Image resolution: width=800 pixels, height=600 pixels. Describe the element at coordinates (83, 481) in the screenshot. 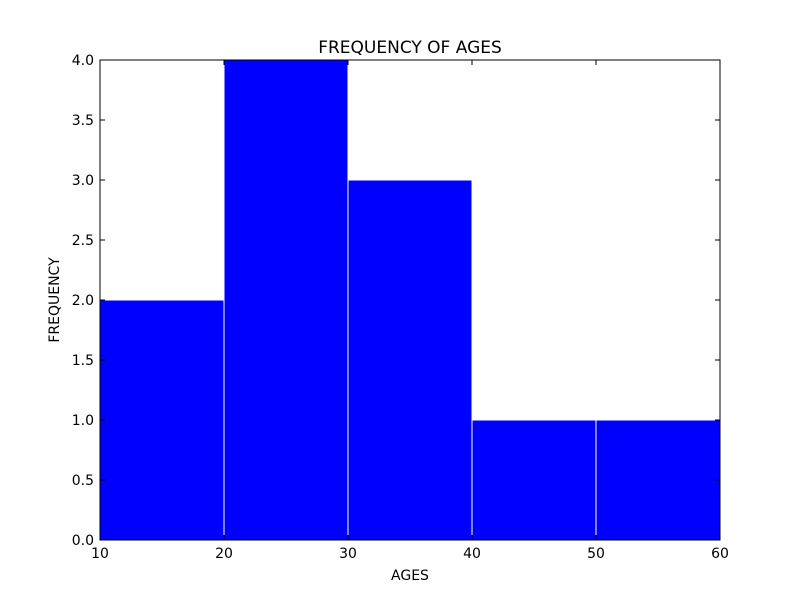

I see `y-tick-label: 0.5` at that location.